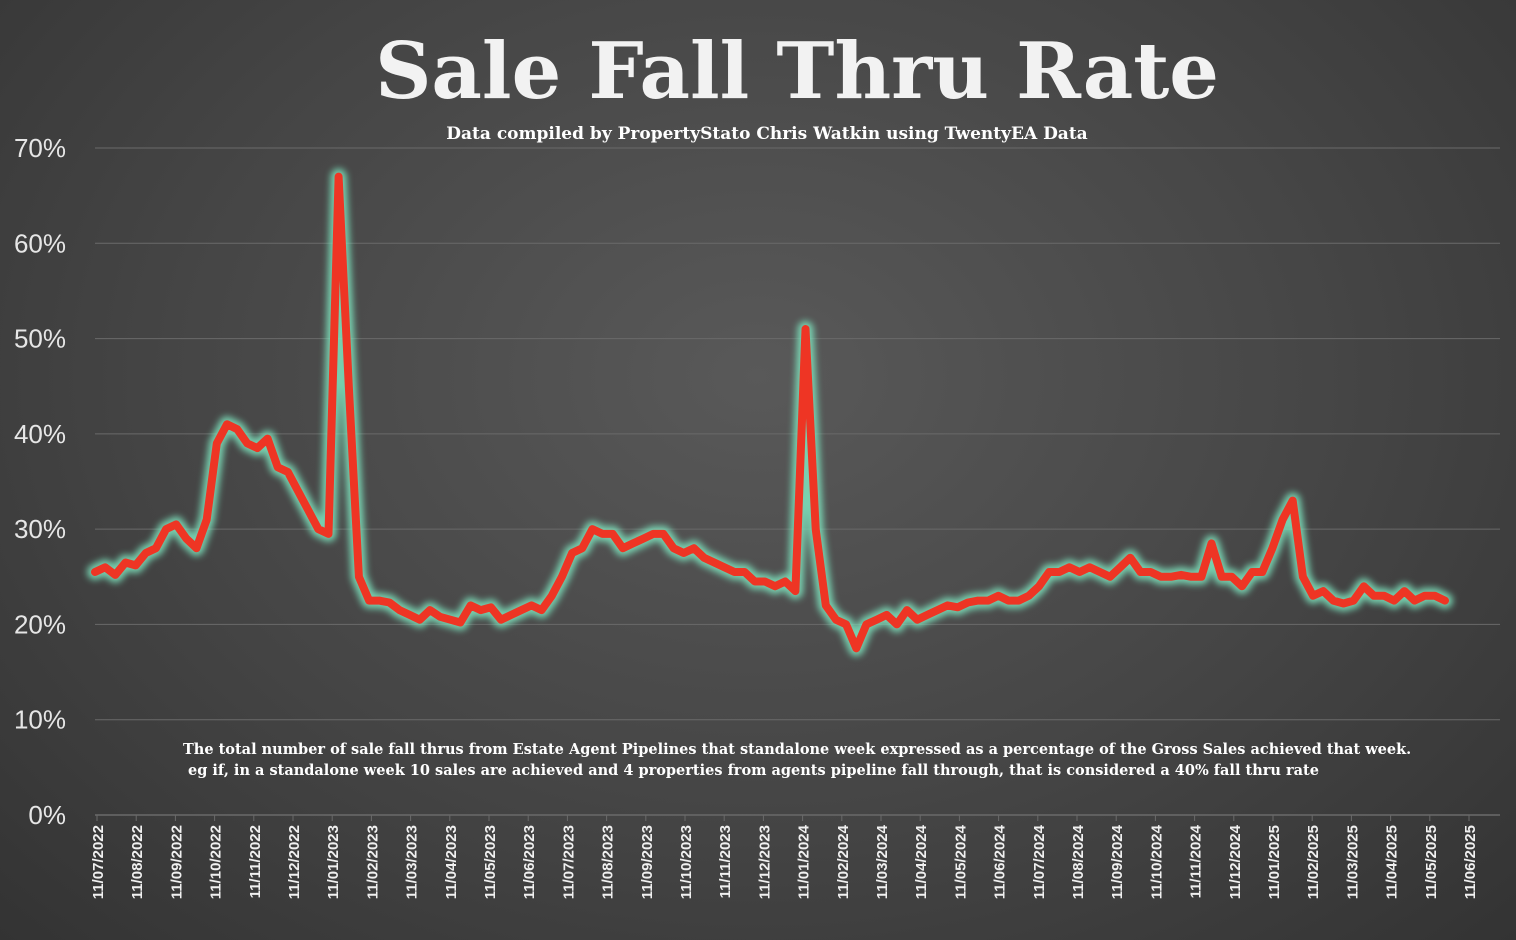 The image size is (1516, 940). What do you see at coordinates (1078, 861) in the screenshot?
I see `x-tick-label: 11/08/2024` at bounding box center [1078, 861].